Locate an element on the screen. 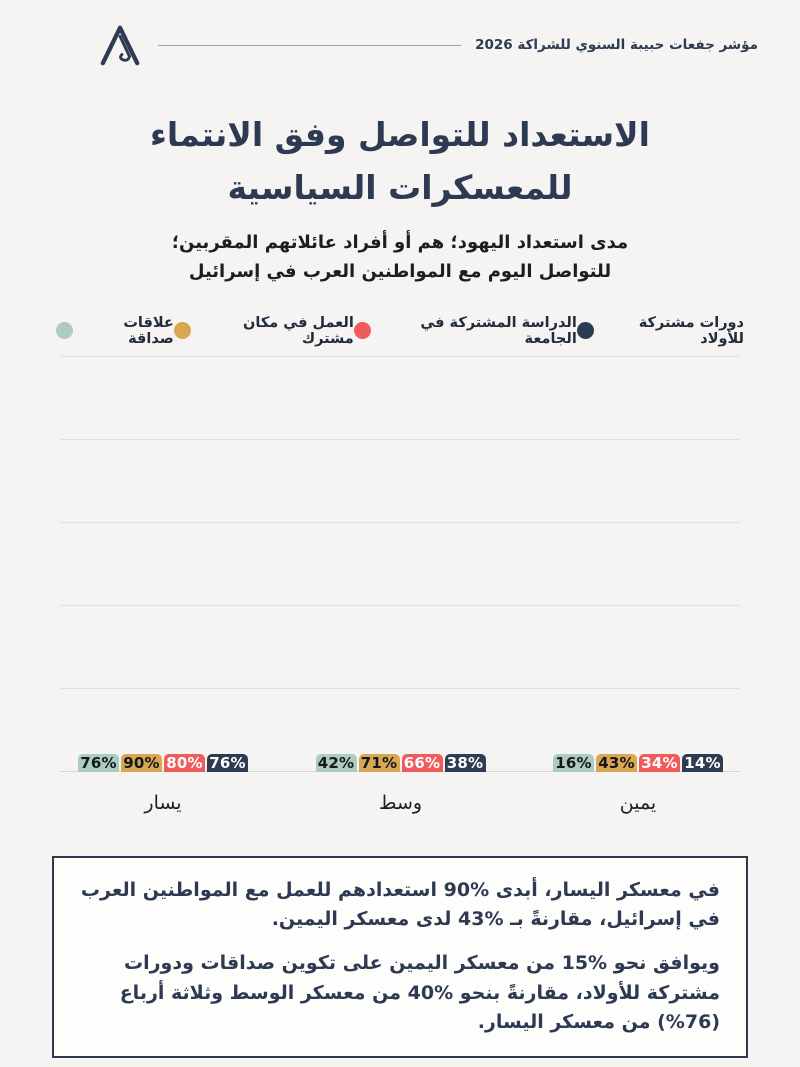  page-title-line1: الاستعداد للتواصل وفق الانتماء is located at coordinates (400, 134).